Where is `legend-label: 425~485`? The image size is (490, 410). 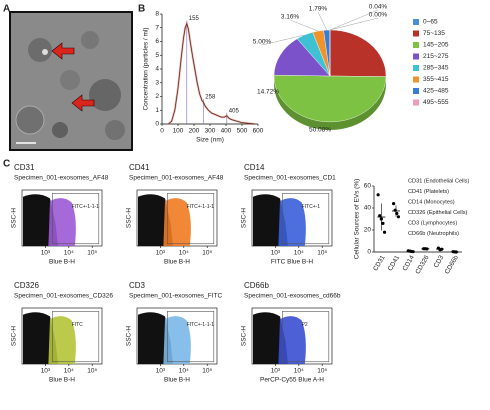
legend-label: 425~485 is located at coordinates (436, 91).